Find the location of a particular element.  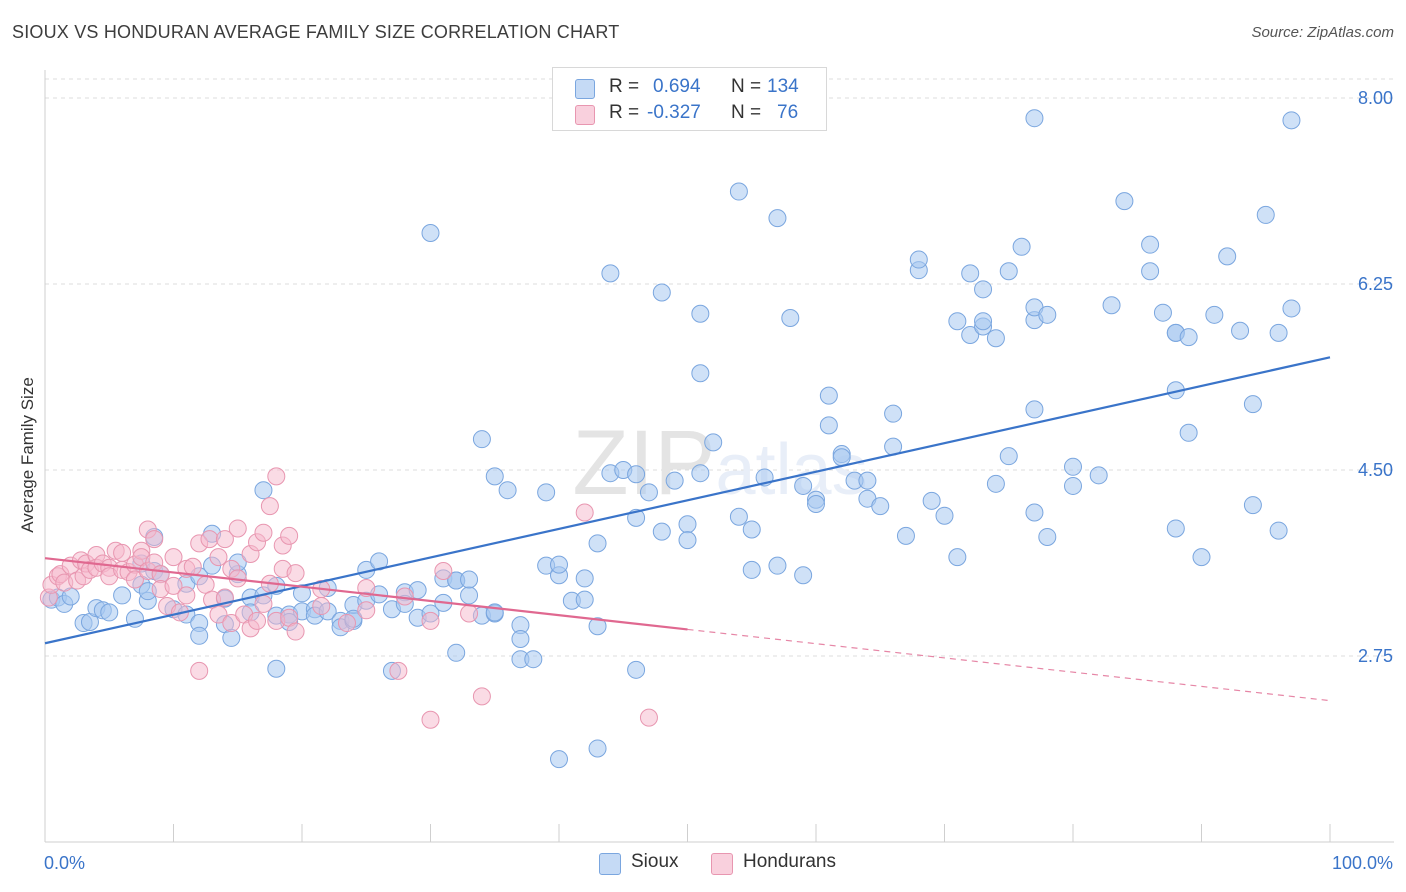

correlation-legend: R = 0.694 N = 134 R = -0.327 N = 76 is located at coordinates (689, 99).